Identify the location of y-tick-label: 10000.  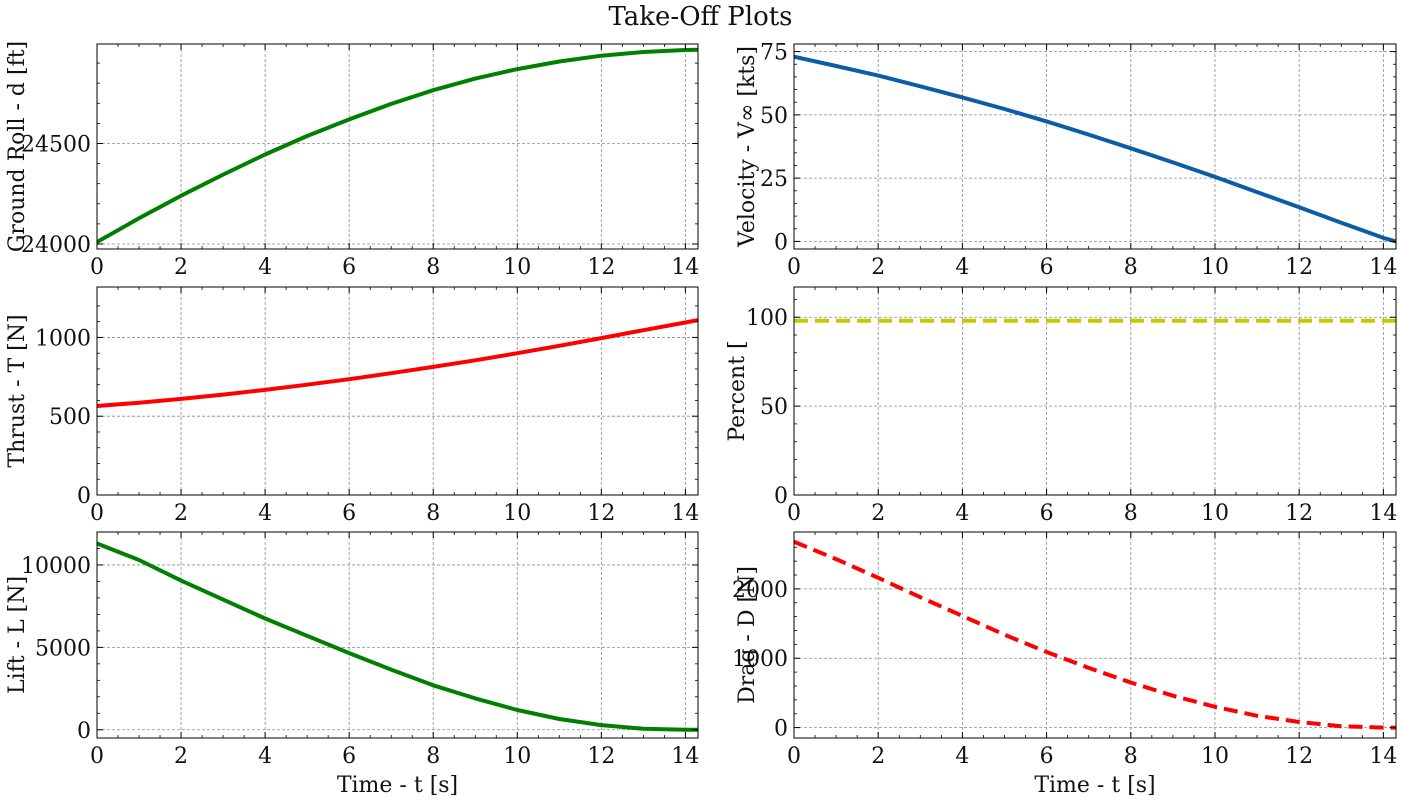
(56, 566).